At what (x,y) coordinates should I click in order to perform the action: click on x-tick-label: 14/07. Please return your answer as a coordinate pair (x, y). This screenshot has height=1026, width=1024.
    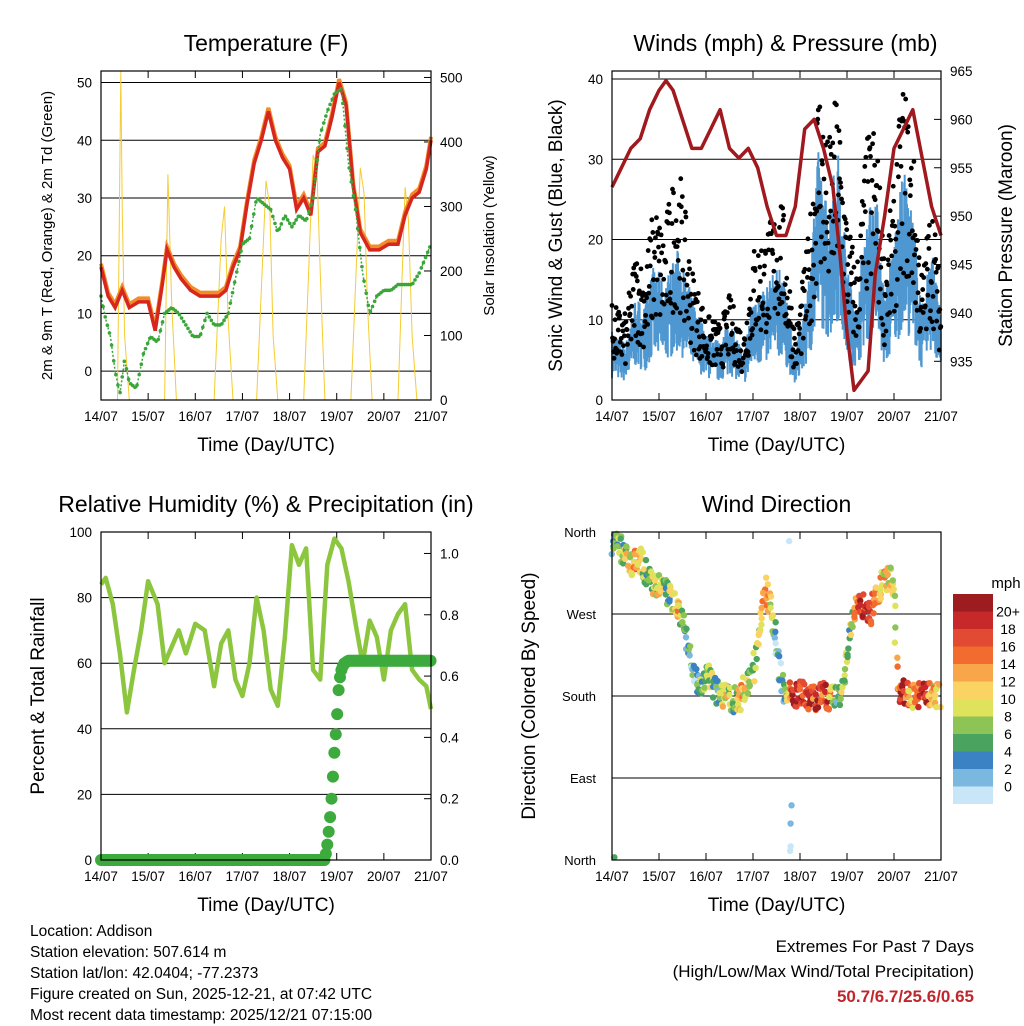
    Looking at the image, I should click on (612, 876).